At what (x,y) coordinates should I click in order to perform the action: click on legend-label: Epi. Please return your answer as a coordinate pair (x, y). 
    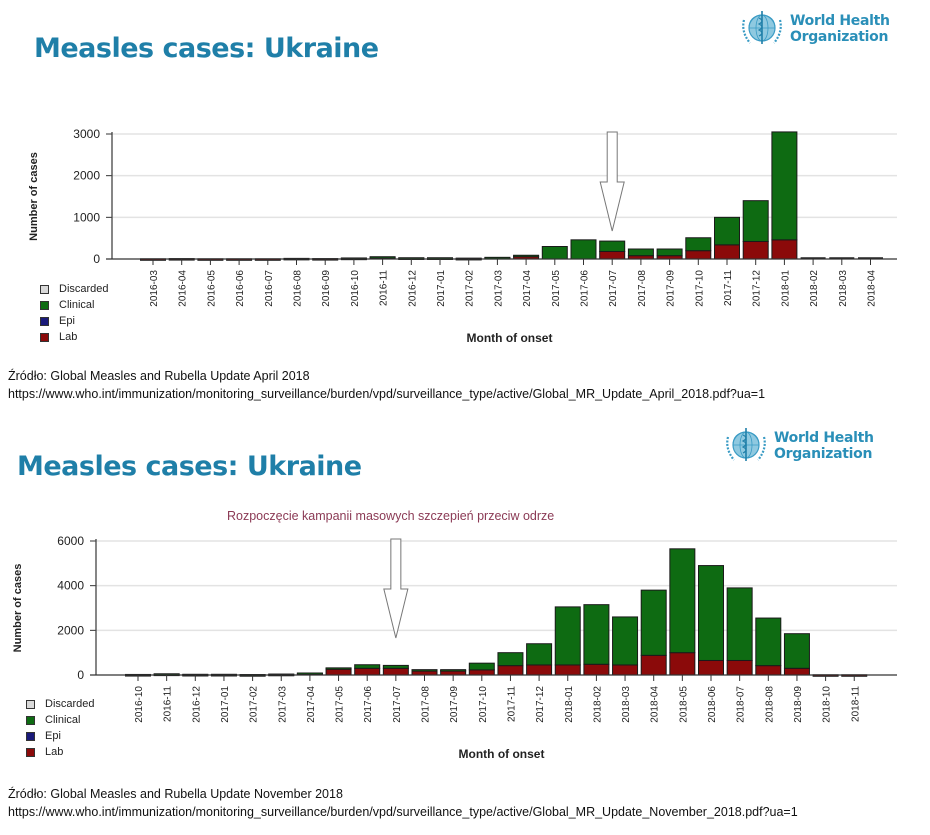
    Looking at the image, I should click on (53, 736).